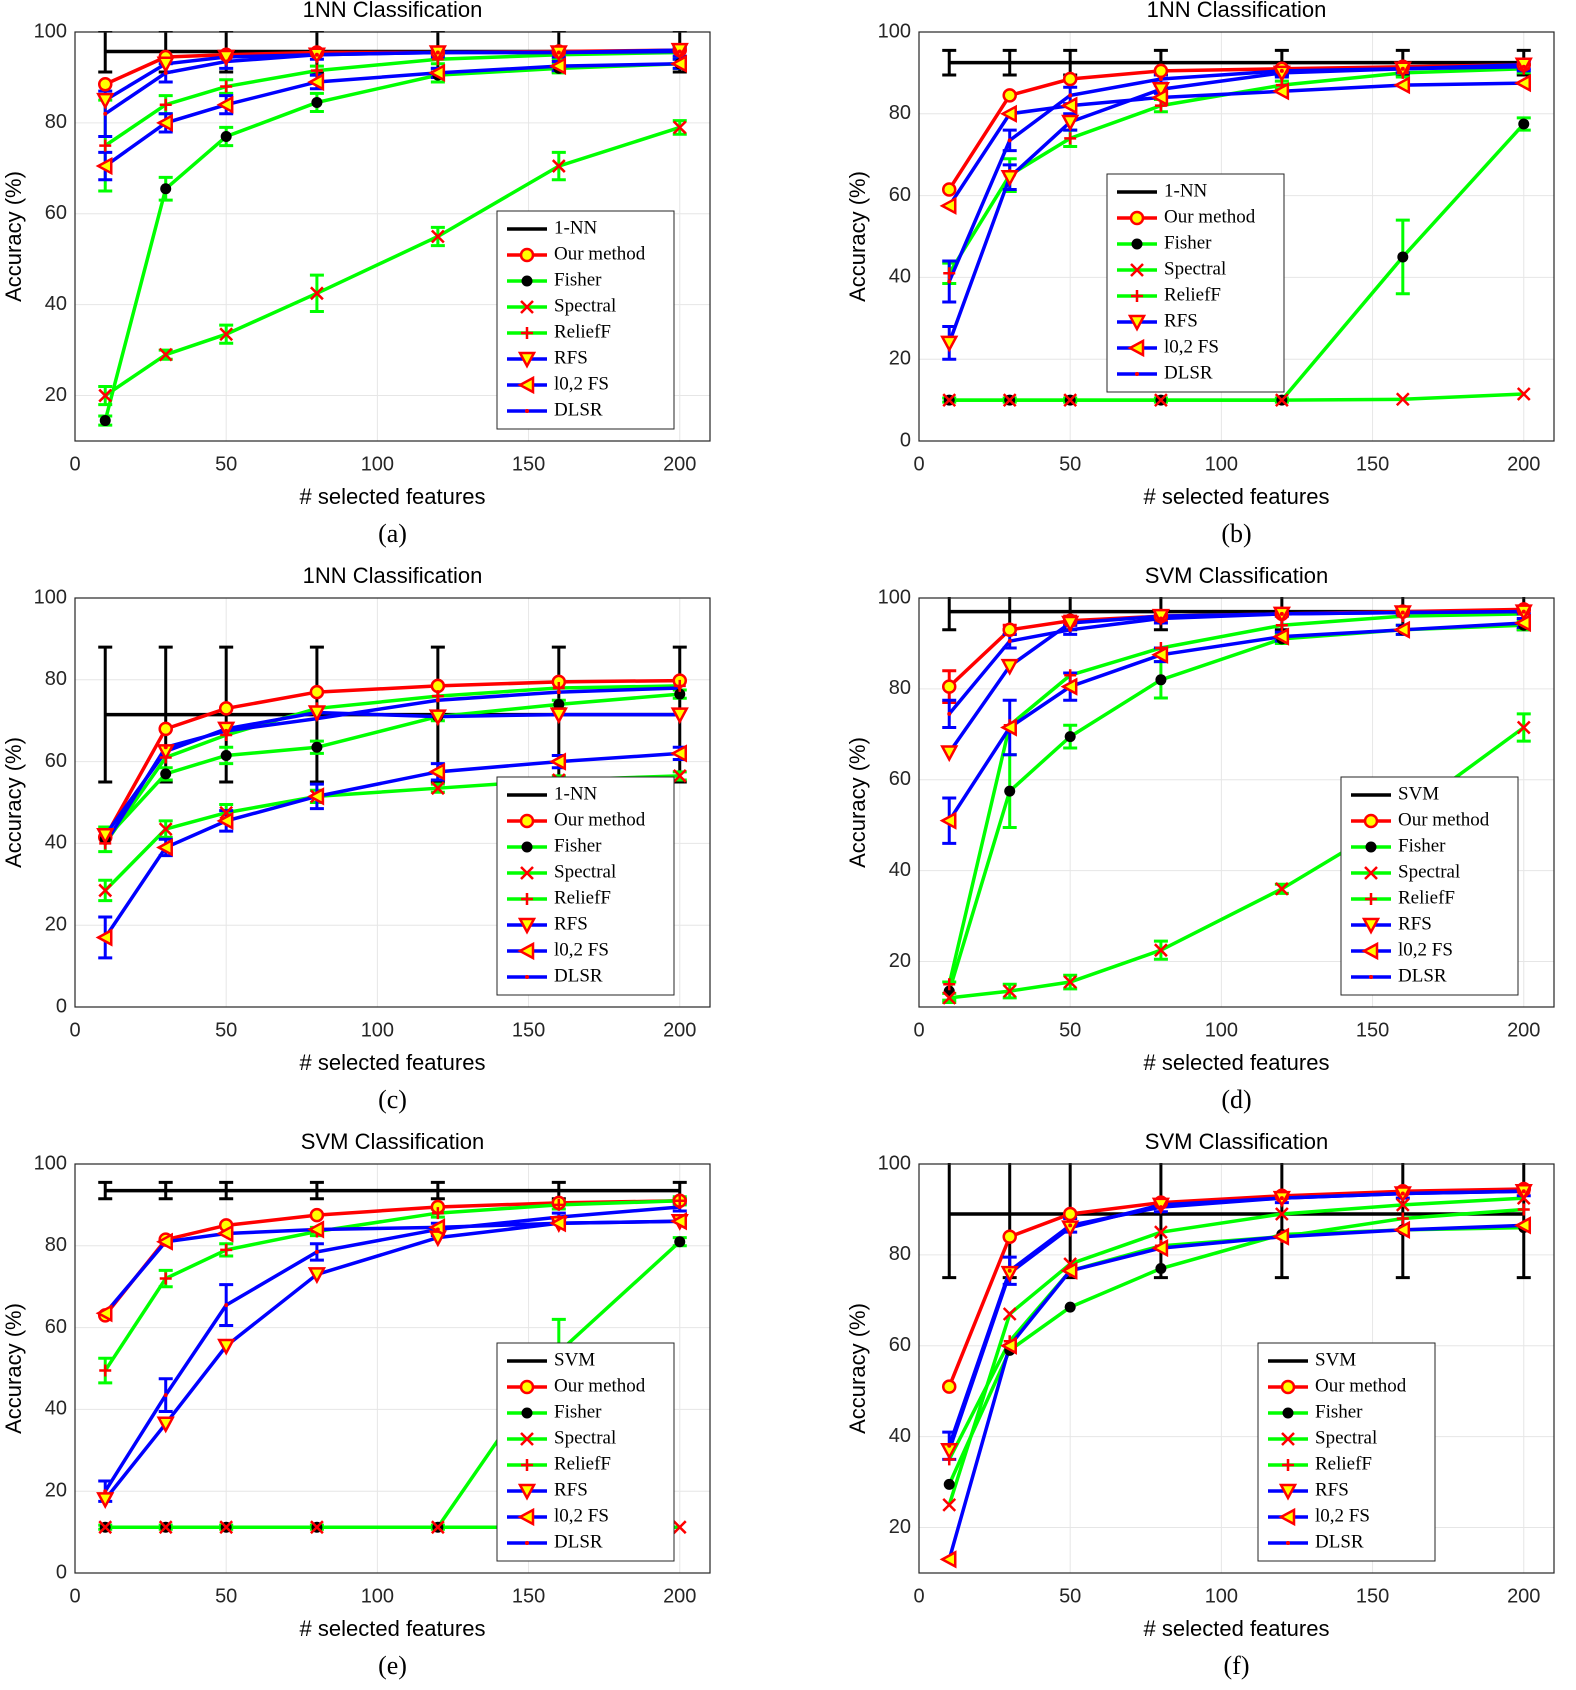  I want to click on y-tick-label: 0, so click(61, 1006).